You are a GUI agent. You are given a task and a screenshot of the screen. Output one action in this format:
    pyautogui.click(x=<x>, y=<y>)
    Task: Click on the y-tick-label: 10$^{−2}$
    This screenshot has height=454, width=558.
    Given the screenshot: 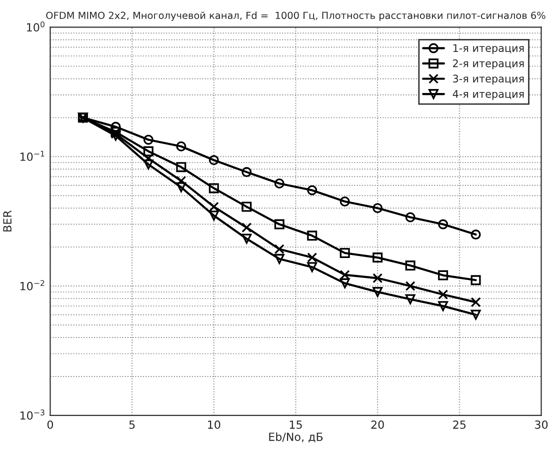 What is the action you would take?
    pyautogui.click(x=32, y=285)
    